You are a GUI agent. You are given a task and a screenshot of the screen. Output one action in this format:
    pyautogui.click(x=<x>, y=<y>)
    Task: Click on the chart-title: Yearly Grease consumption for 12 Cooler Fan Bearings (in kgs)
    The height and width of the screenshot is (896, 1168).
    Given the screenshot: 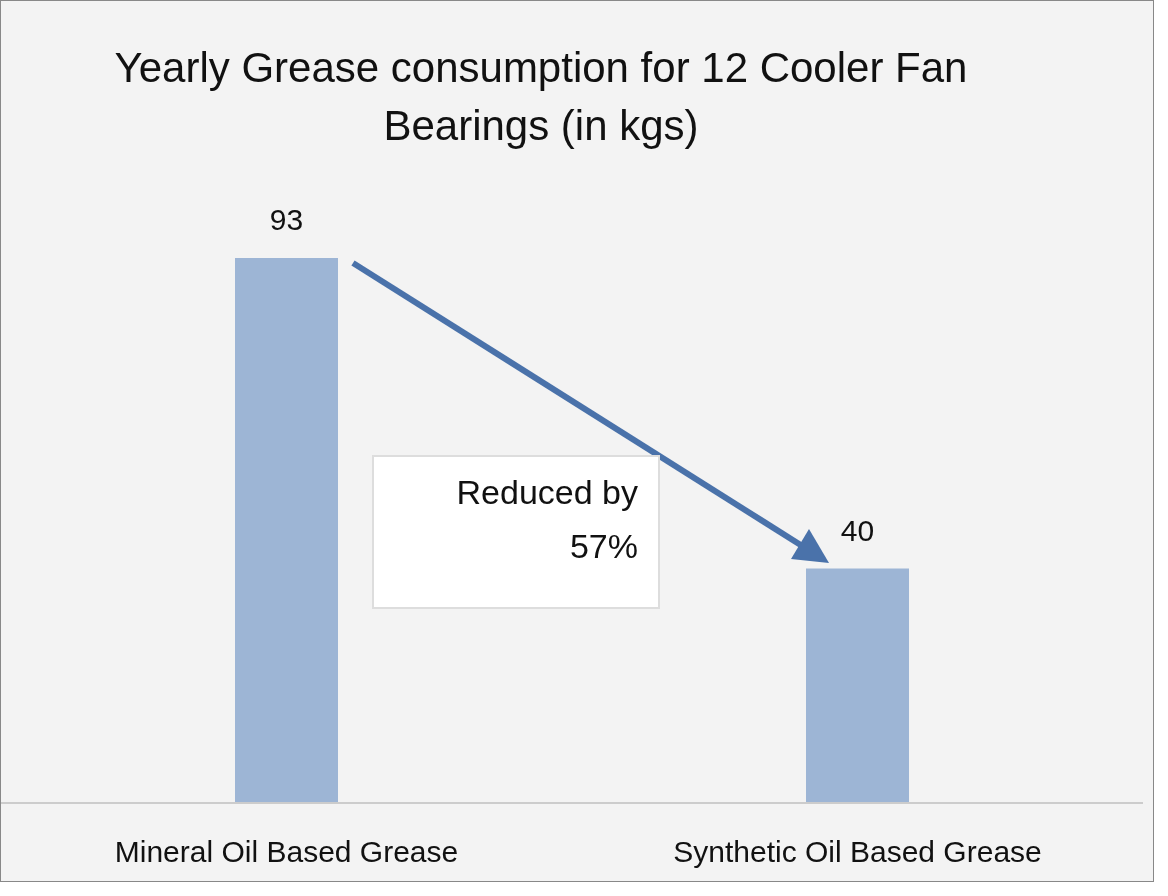 What is the action you would take?
    pyautogui.click(x=541, y=97)
    